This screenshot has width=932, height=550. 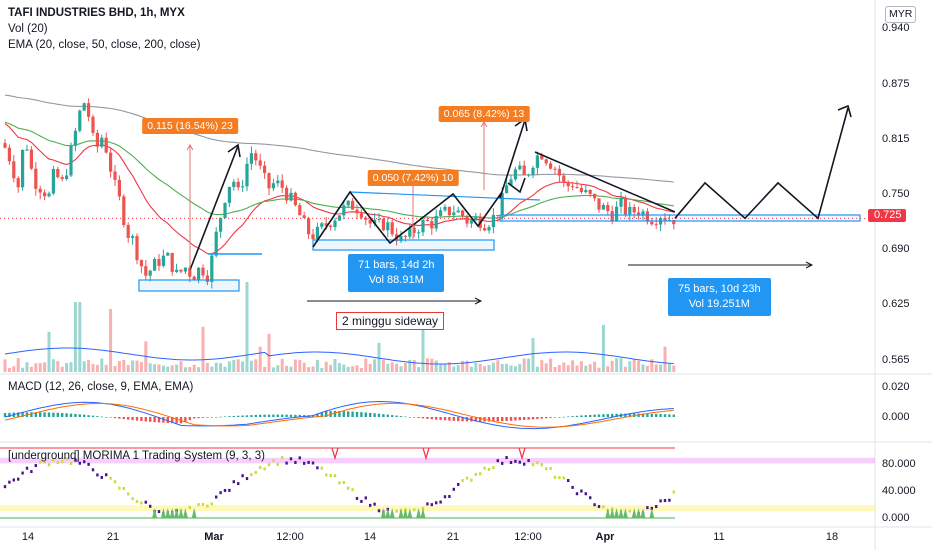 I want to click on bar-range-info-box: 71 bars, 14d 2h Vol 88.91M, so click(x=396, y=273).